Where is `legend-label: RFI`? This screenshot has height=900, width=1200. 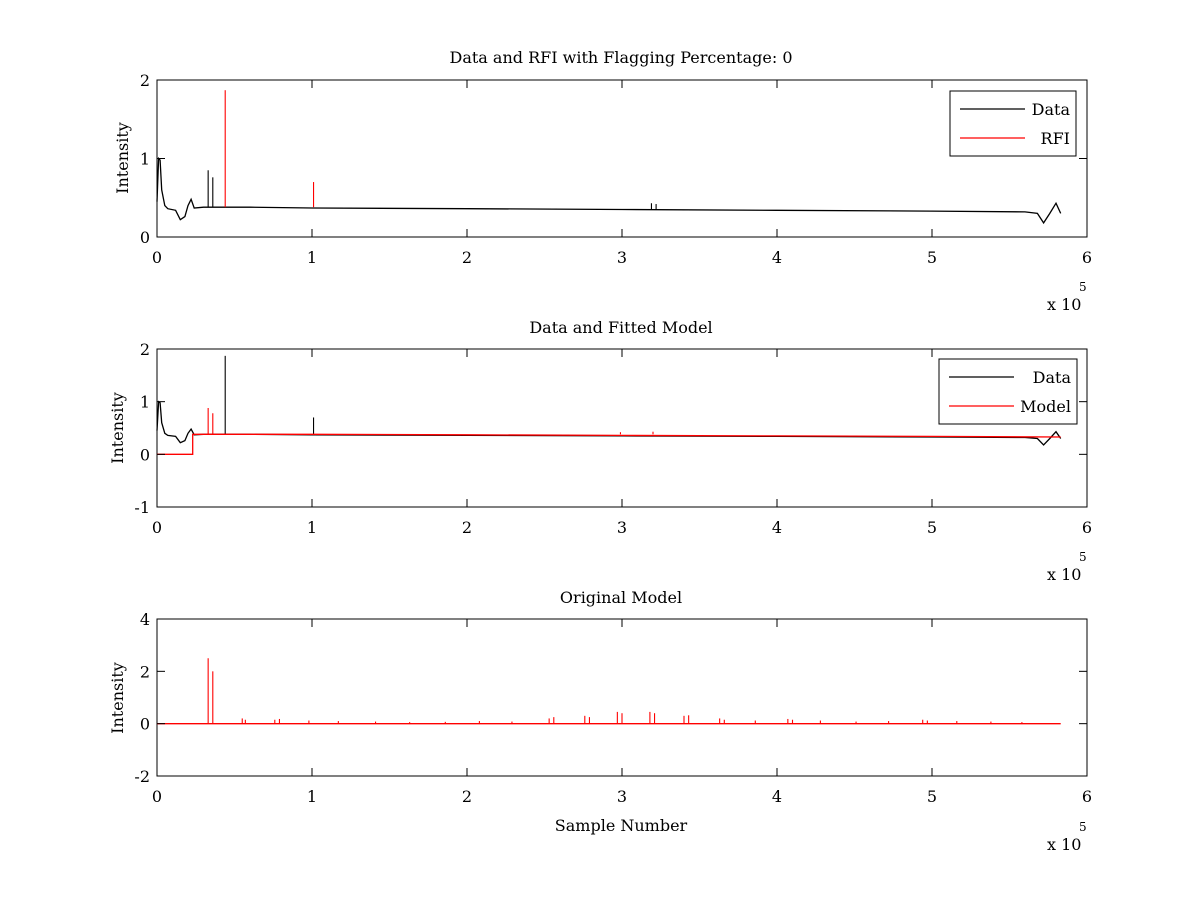 legend-label: RFI is located at coordinates (1055, 138).